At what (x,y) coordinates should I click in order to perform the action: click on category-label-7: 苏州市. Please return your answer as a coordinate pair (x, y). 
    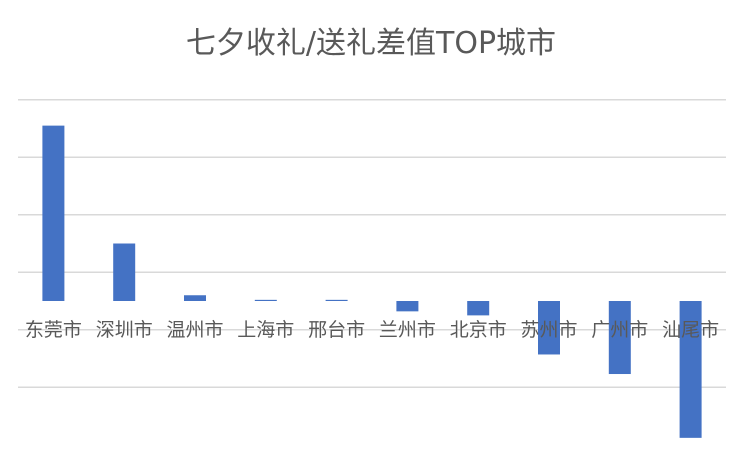
    Looking at the image, I should click on (548, 330).